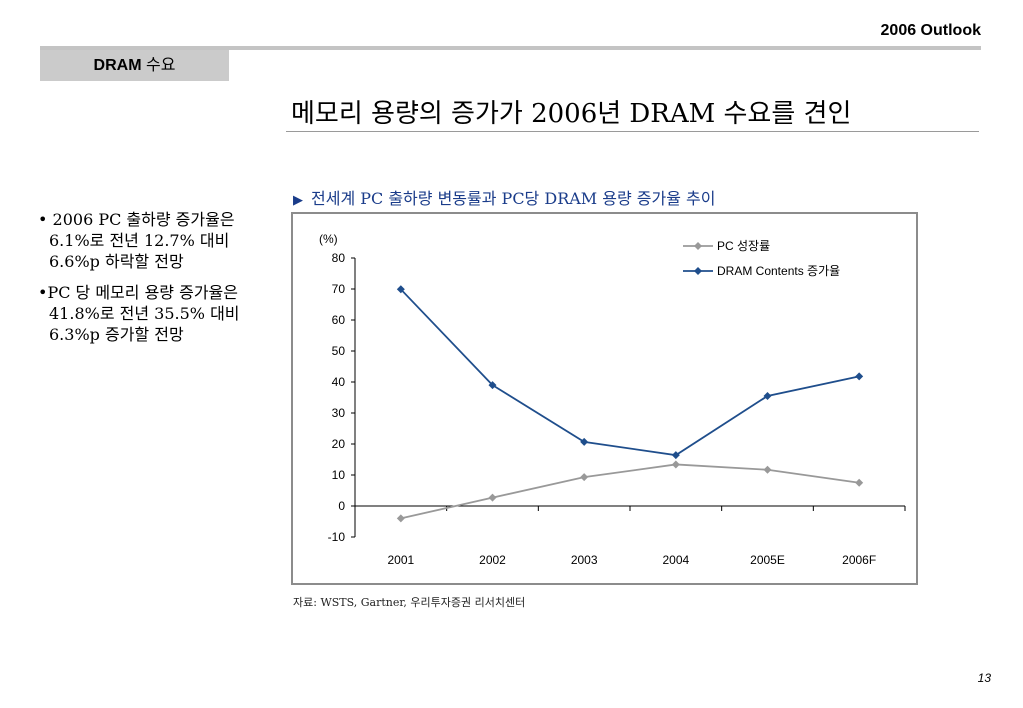  Describe the element at coordinates (510, 48) in the screenshot. I see `top-divider` at that location.